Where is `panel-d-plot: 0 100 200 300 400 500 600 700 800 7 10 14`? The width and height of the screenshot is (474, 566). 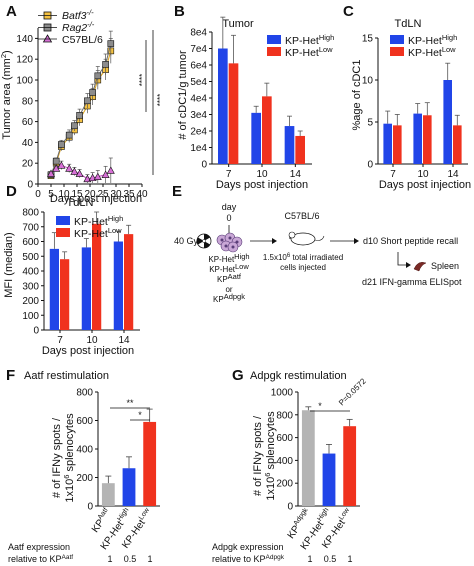
panel-d-plot: 0 100 200 300 400 500 600 700 800 7 10 14 is located at coordinates (81, 277).